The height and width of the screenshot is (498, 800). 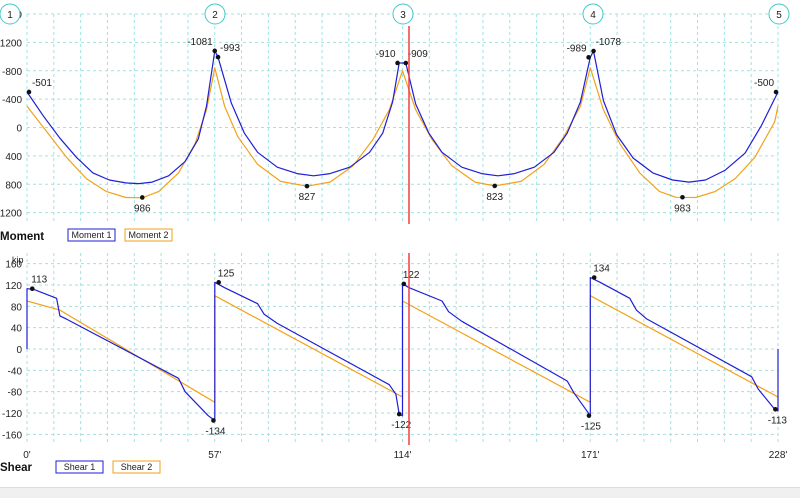 I want to click on y-tick-label: -120, so click(x=12, y=414).